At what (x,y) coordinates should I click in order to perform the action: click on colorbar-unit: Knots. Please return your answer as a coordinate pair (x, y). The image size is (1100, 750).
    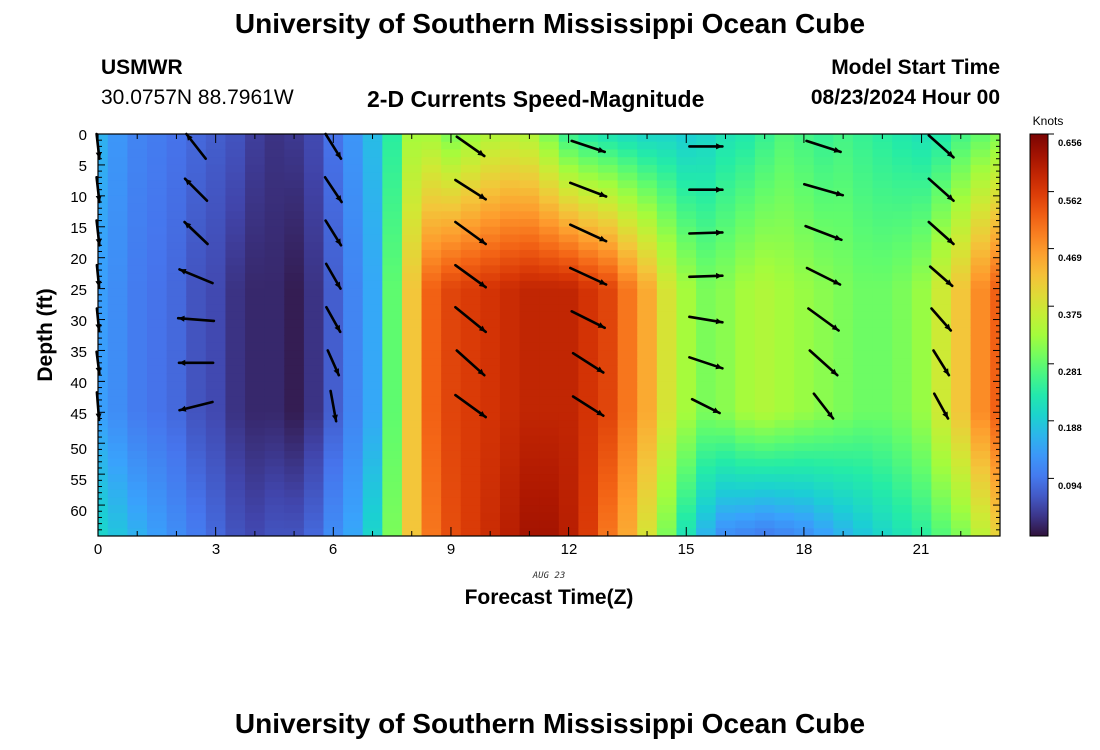
    Looking at the image, I should click on (1048, 121).